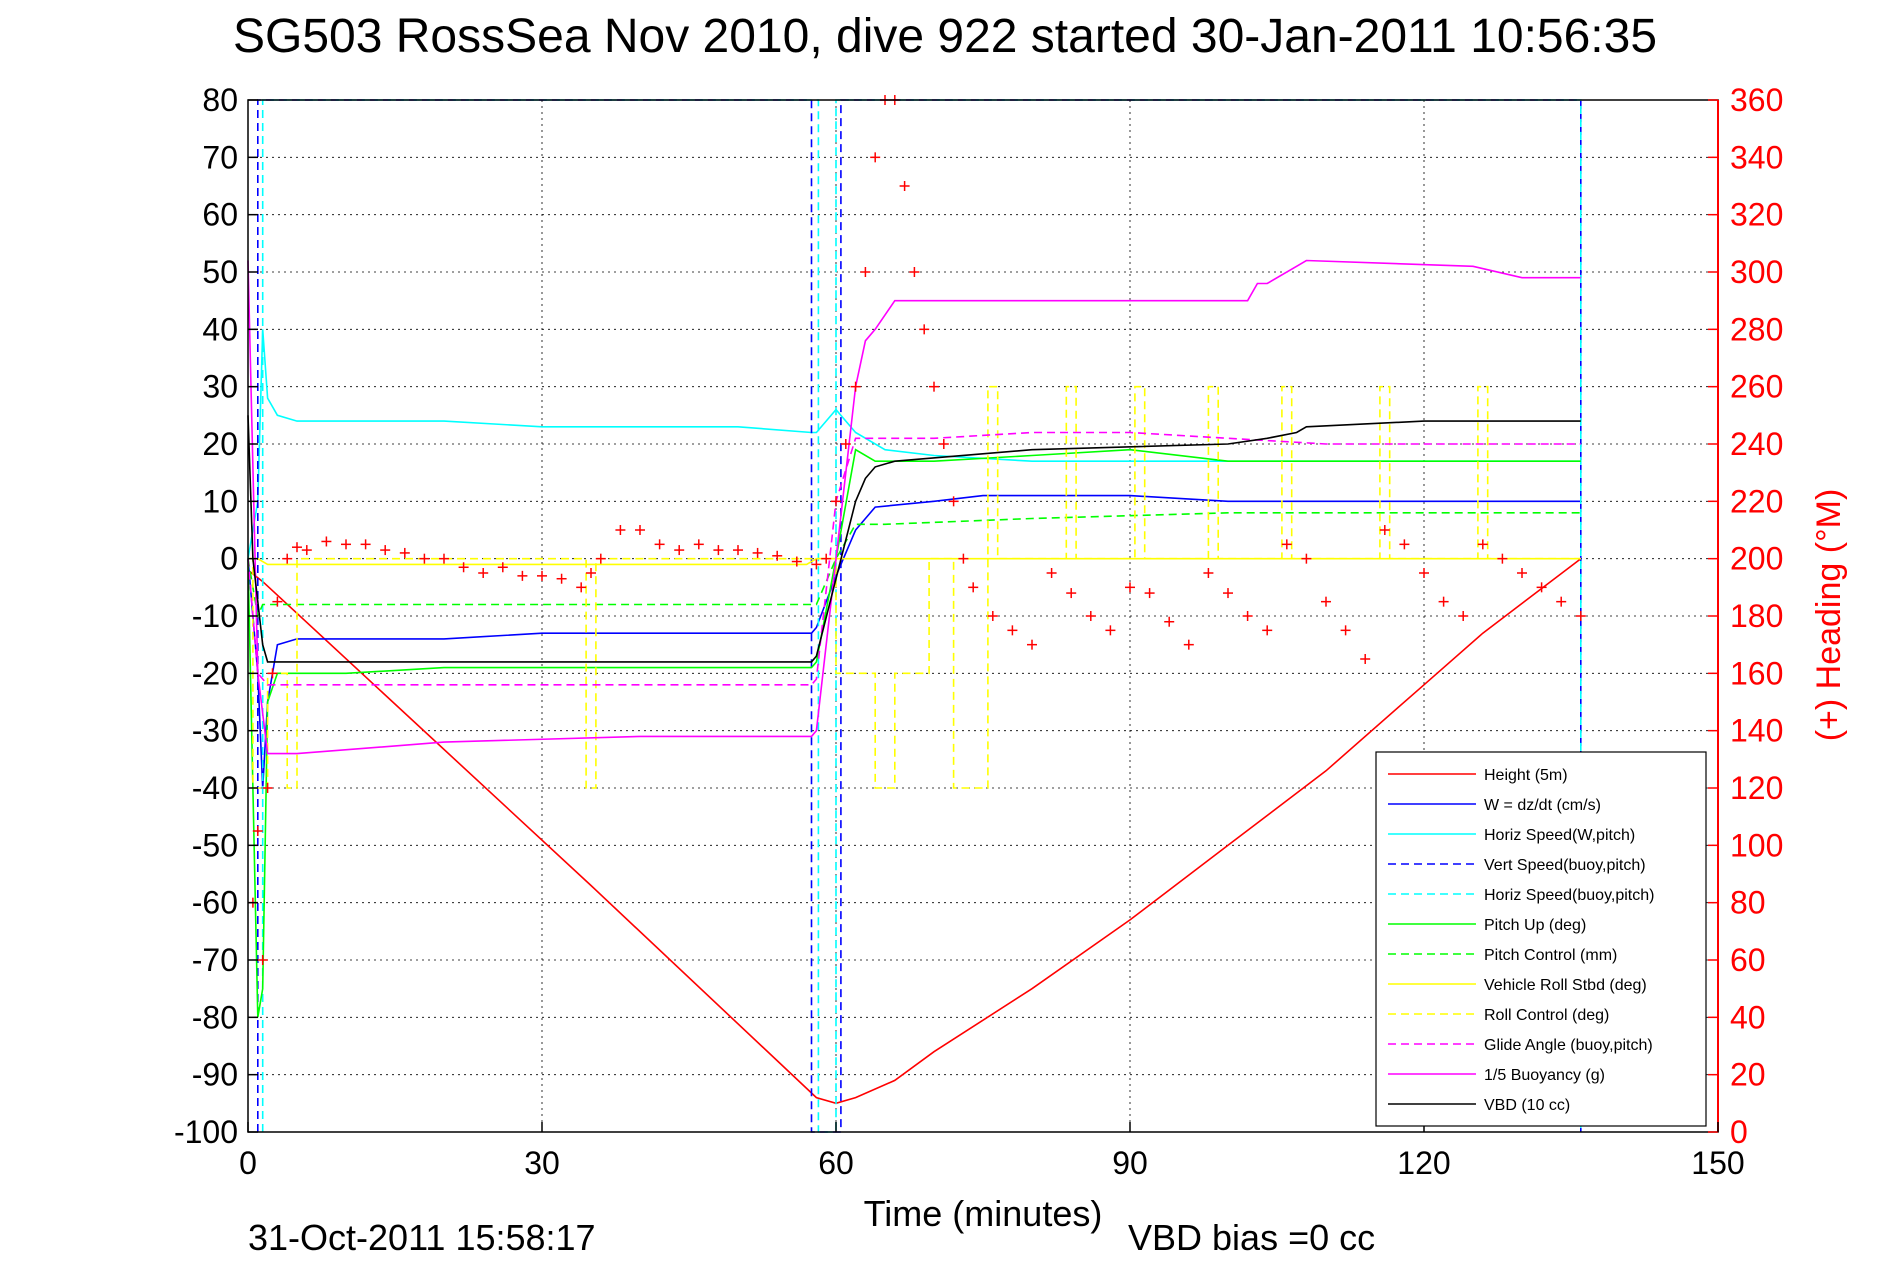 The image size is (1891, 1262). I want to click on left-tick-label: -30, so click(215, 731).